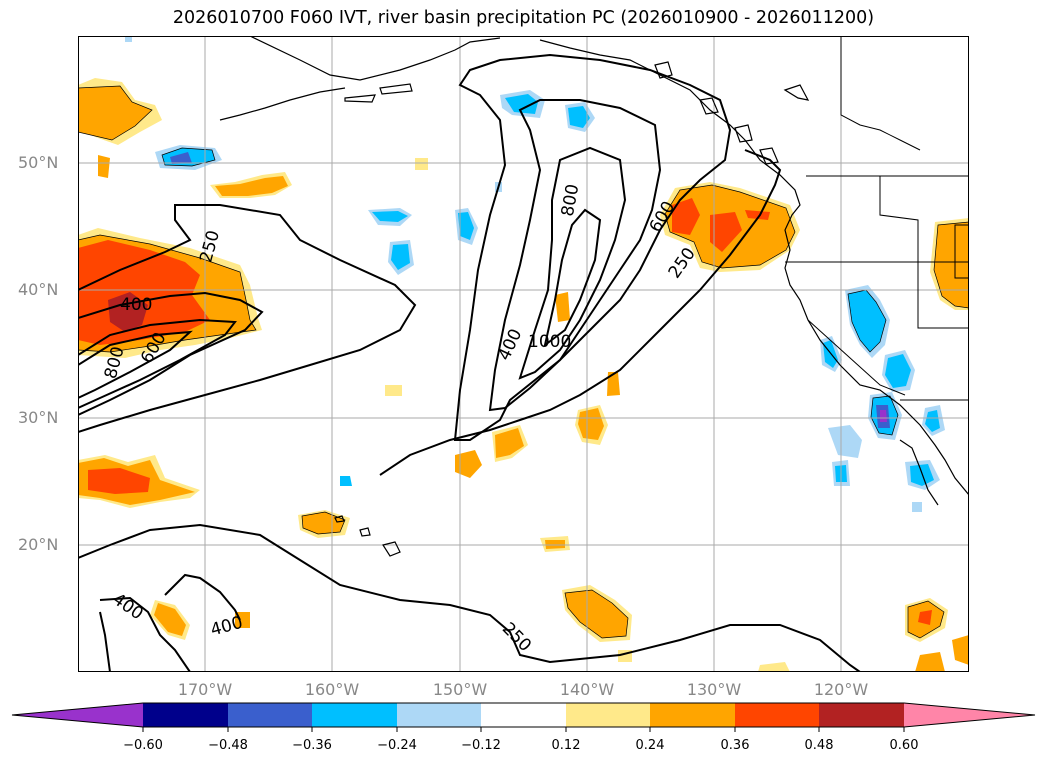 Image resolution: width=1047 pixels, height=765 pixels. What do you see at coordinates (38, 162) in the screenshot?
I see `lat-label-50n: 50°N` at bounding box center [38, 162].